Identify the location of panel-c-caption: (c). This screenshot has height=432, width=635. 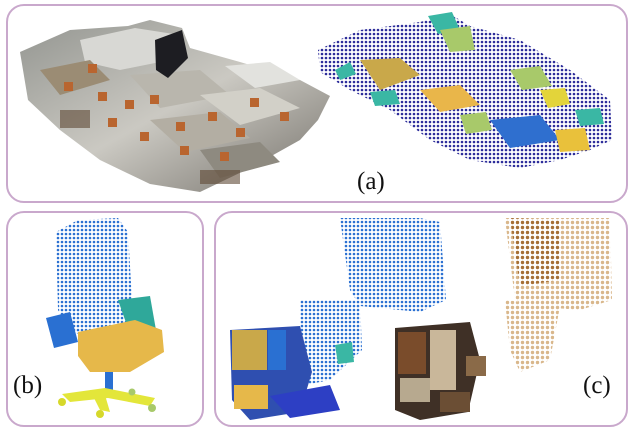
(597, 385).